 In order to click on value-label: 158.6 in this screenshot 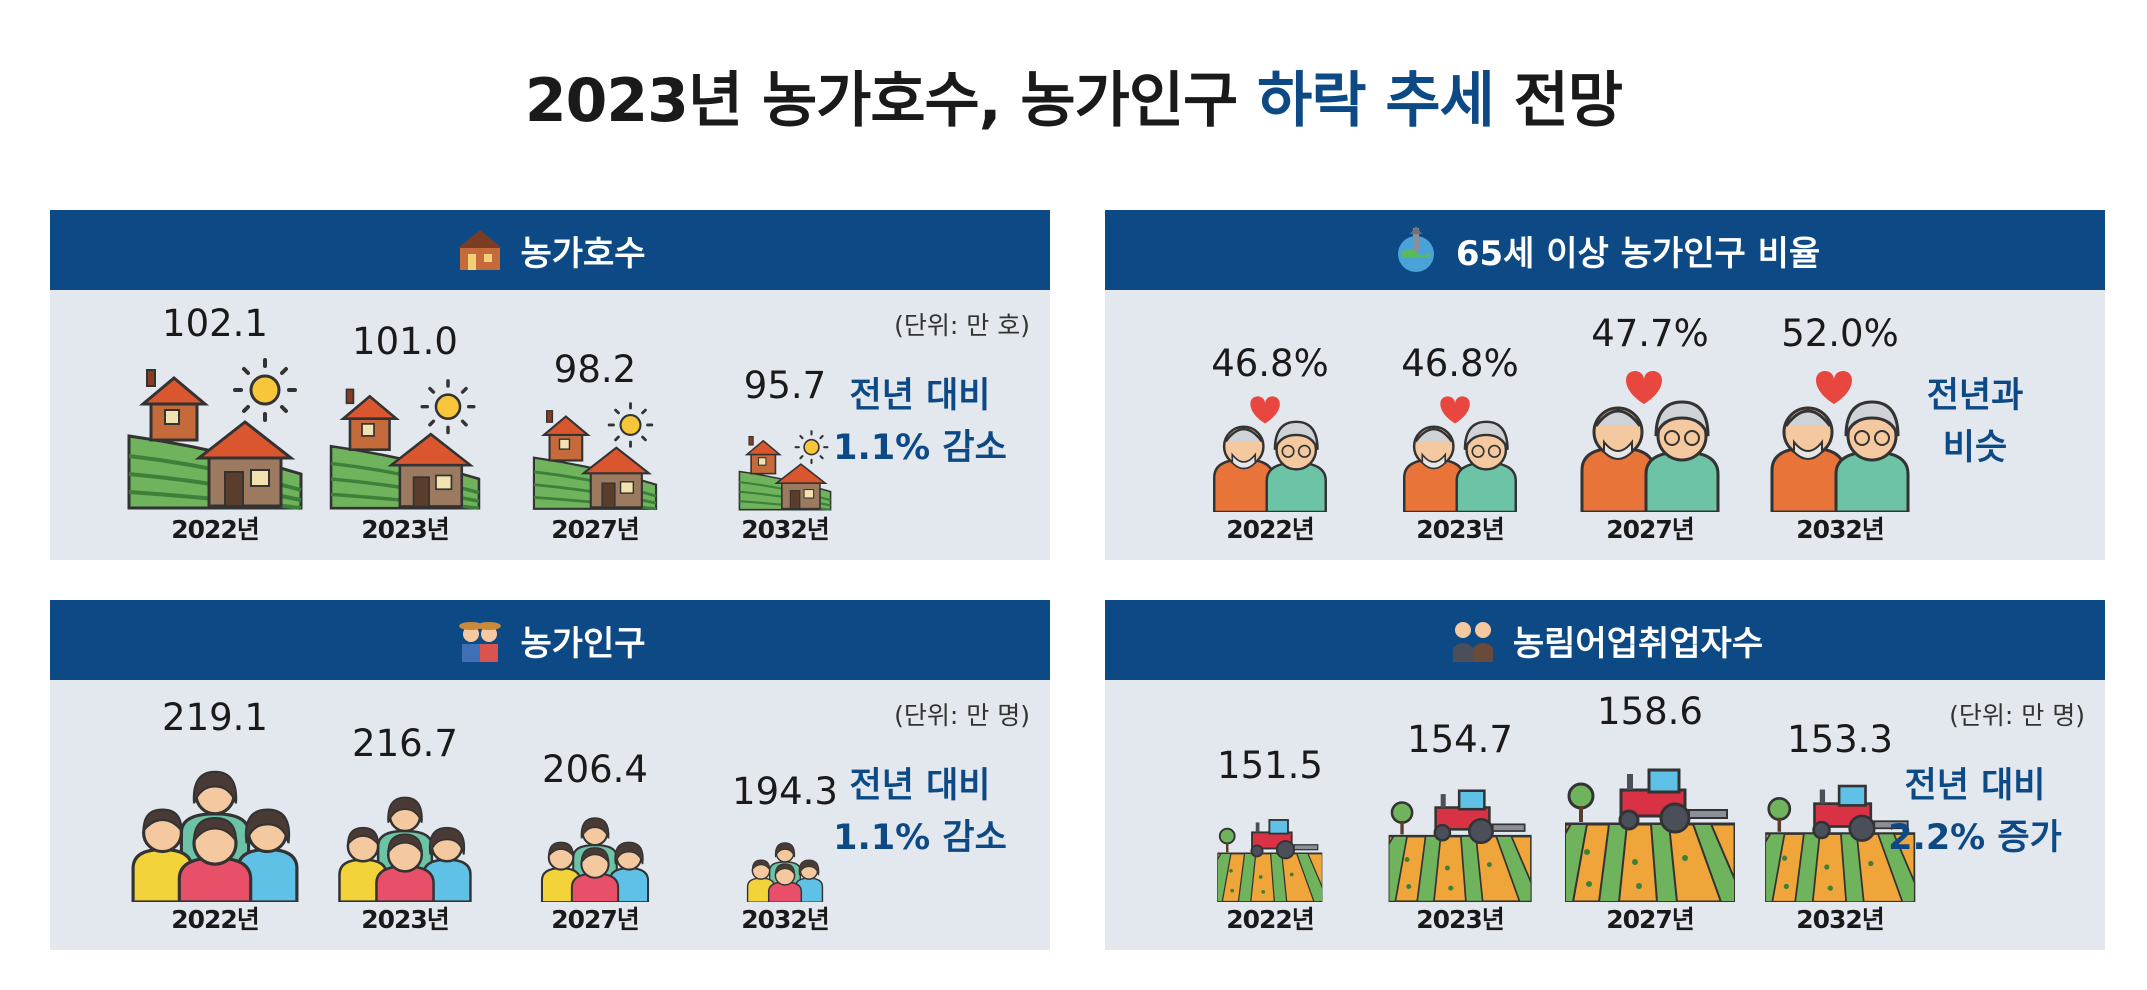, I will do `click(1650, 711)`.